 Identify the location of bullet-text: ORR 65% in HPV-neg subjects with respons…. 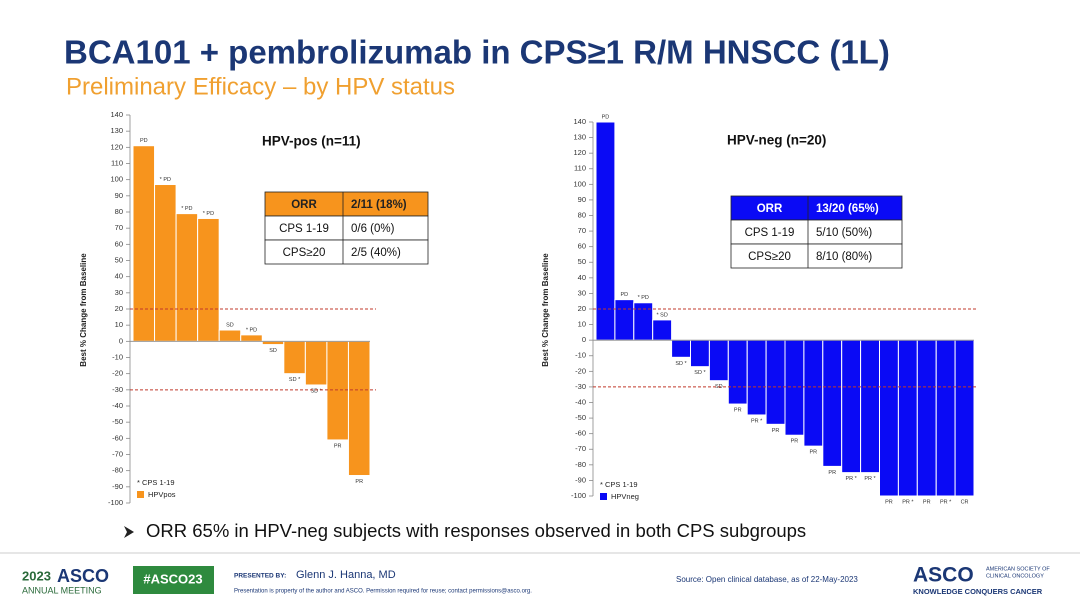
(476, 530).